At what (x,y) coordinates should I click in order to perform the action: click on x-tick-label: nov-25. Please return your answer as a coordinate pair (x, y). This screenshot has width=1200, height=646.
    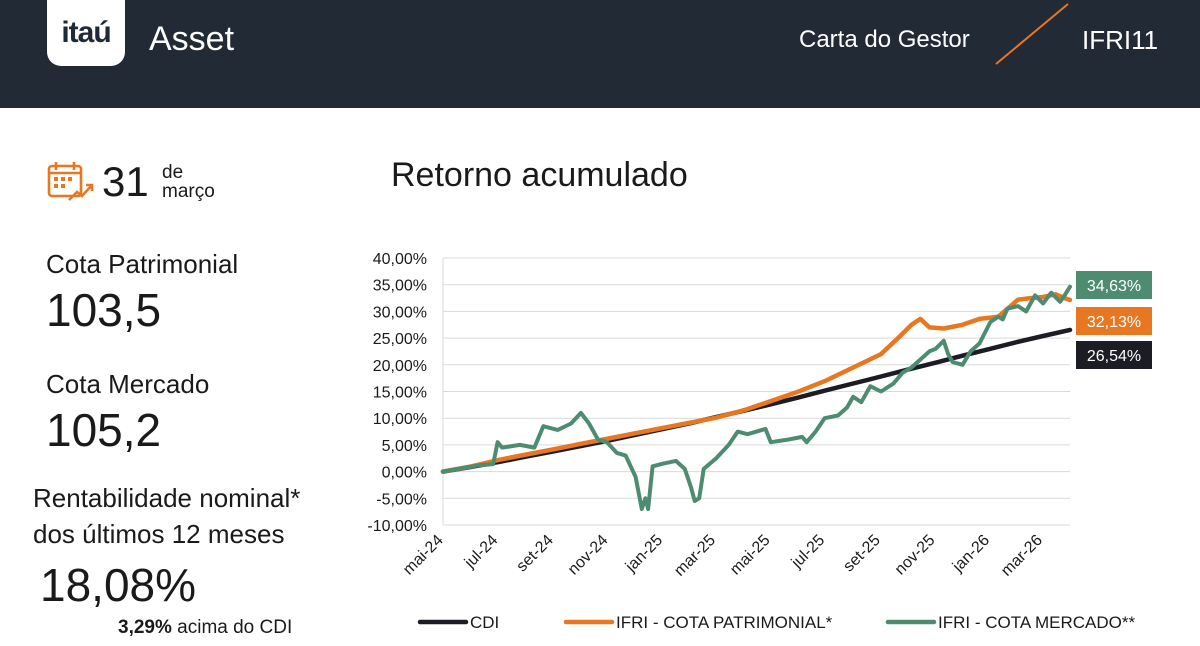
    Looking at the image, I should click on (915, 555).